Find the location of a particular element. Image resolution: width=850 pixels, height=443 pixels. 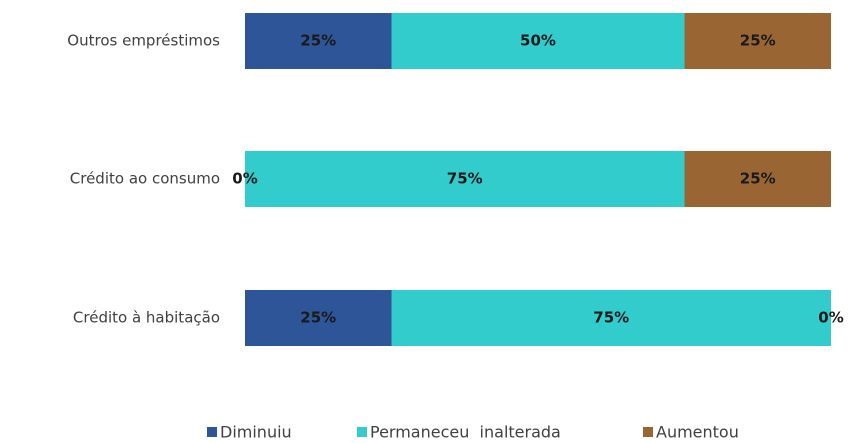

legend-label: Diminuiu is located at coordinates (256, 432).